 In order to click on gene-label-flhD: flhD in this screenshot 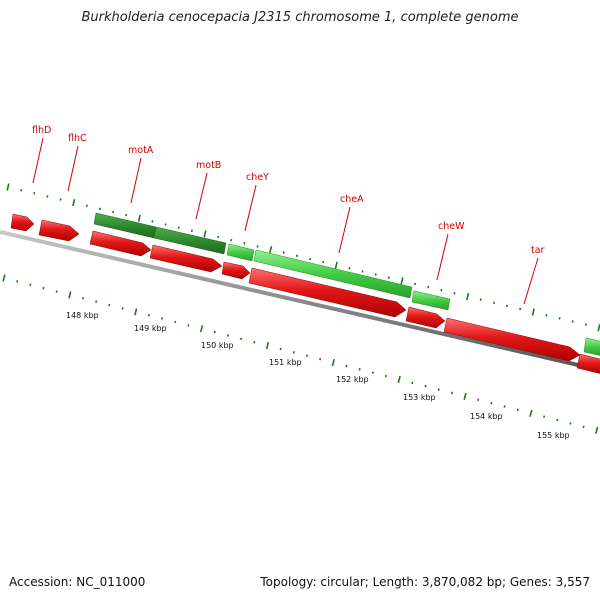, I will do `click(41, 130)`.